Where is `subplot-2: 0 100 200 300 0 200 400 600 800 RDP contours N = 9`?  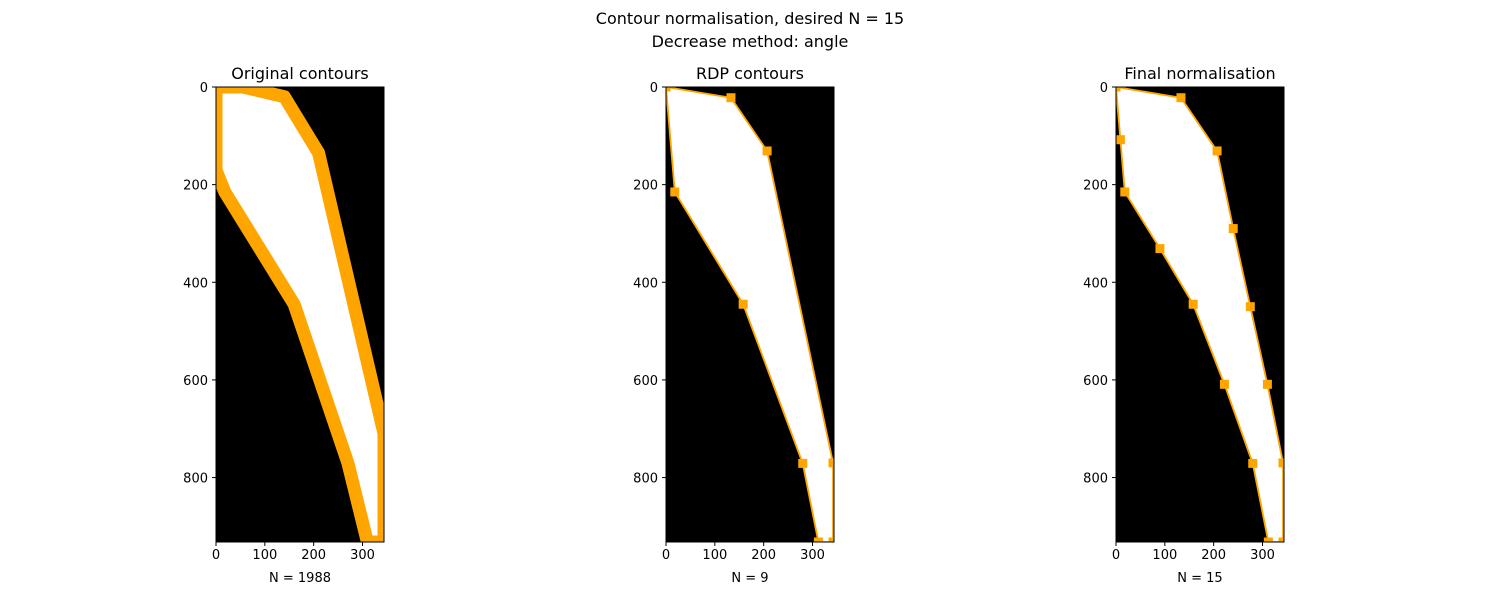
subplot-2: 0 100 200 300 0 200 400 600 800 RDP contours N = 9 is located at coordinates (734, 325).